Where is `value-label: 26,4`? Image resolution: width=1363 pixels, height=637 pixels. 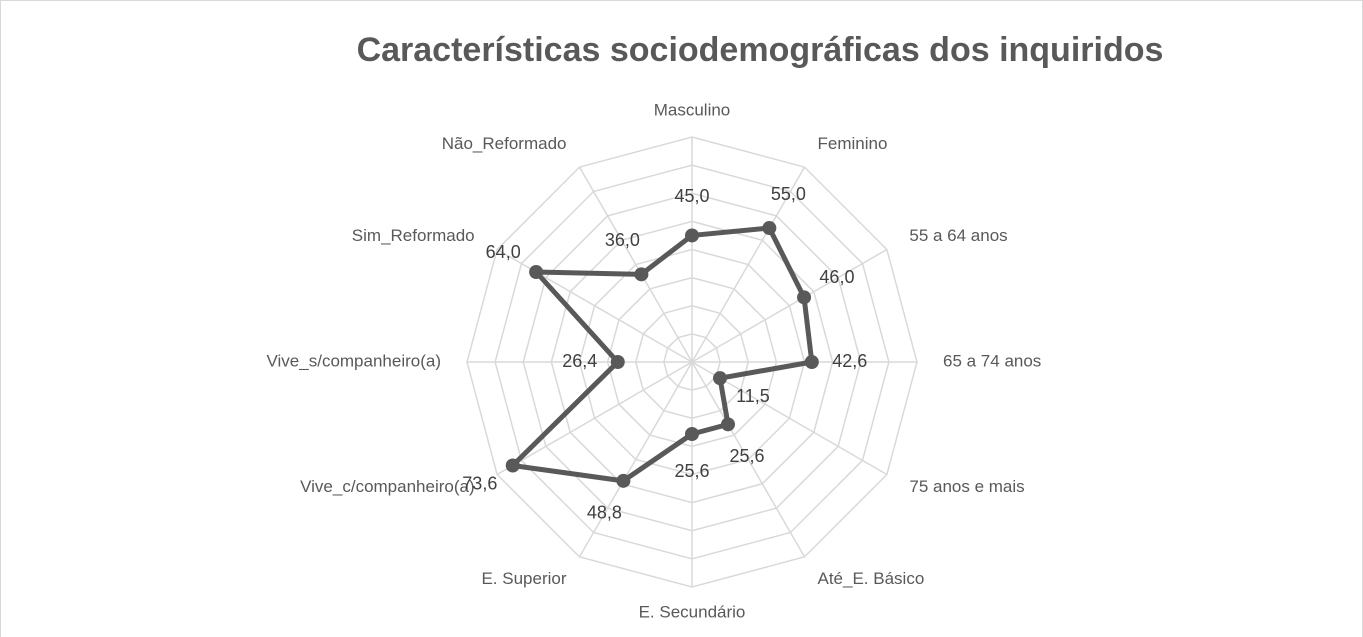
value-label: 26,4 is located at coordinates (579, 361).